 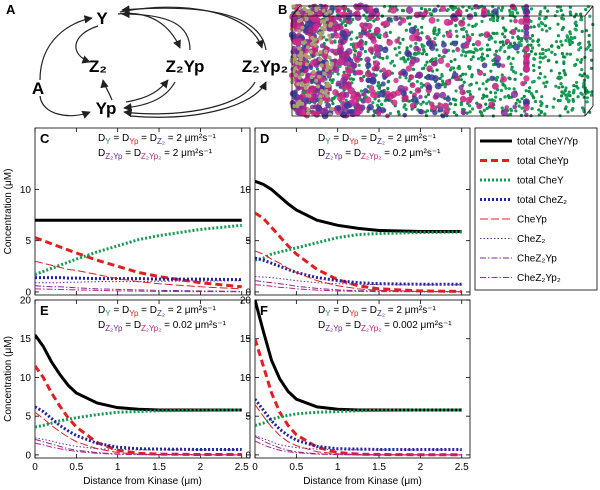 What do you see at coordinates (106, 108) in the screenshot?
I see `node-label: Yp` at bounding box center [106, 108].